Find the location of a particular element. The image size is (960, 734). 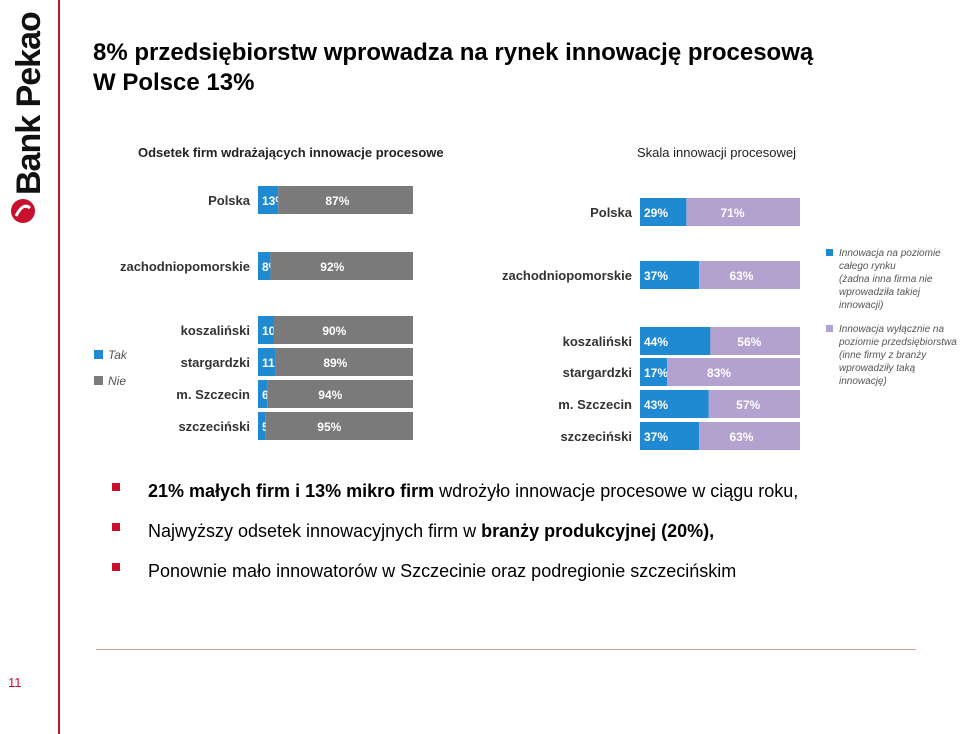

data-label: 89% is located at coordinates (335, 363).